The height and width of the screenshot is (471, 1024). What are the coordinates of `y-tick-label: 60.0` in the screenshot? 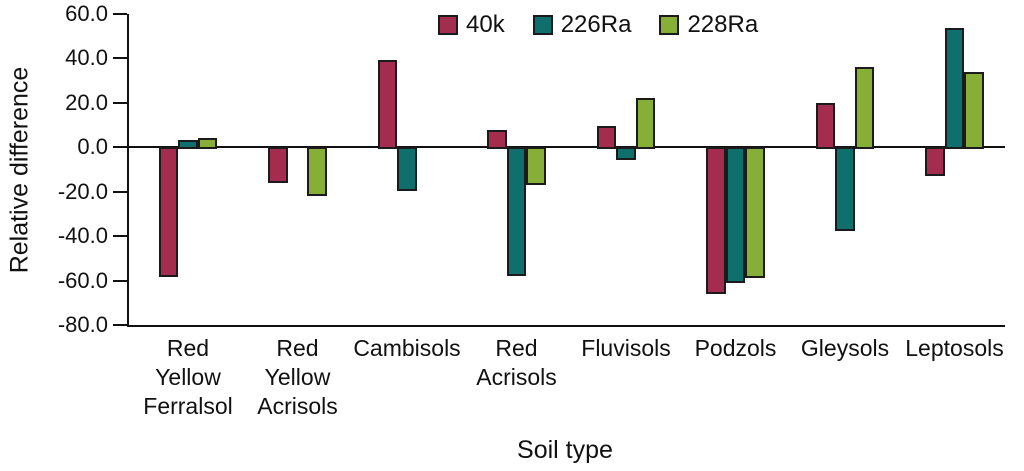 It's located at (86, 13).